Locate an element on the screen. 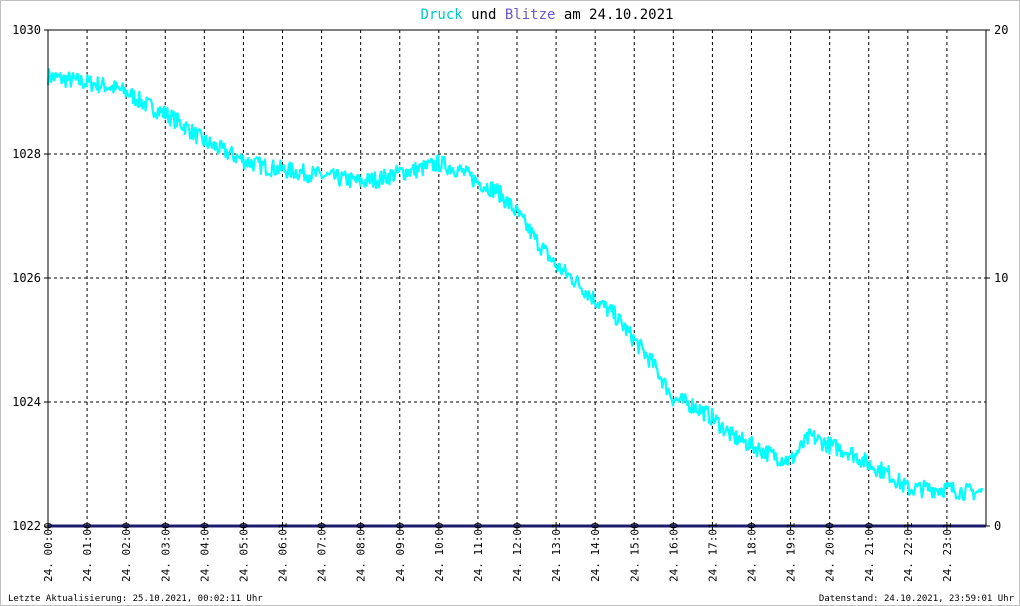 The width and height of the screenshot is (1020, 606). x-tick-label: 24. 02:00 is located at coordinates (126, 552).